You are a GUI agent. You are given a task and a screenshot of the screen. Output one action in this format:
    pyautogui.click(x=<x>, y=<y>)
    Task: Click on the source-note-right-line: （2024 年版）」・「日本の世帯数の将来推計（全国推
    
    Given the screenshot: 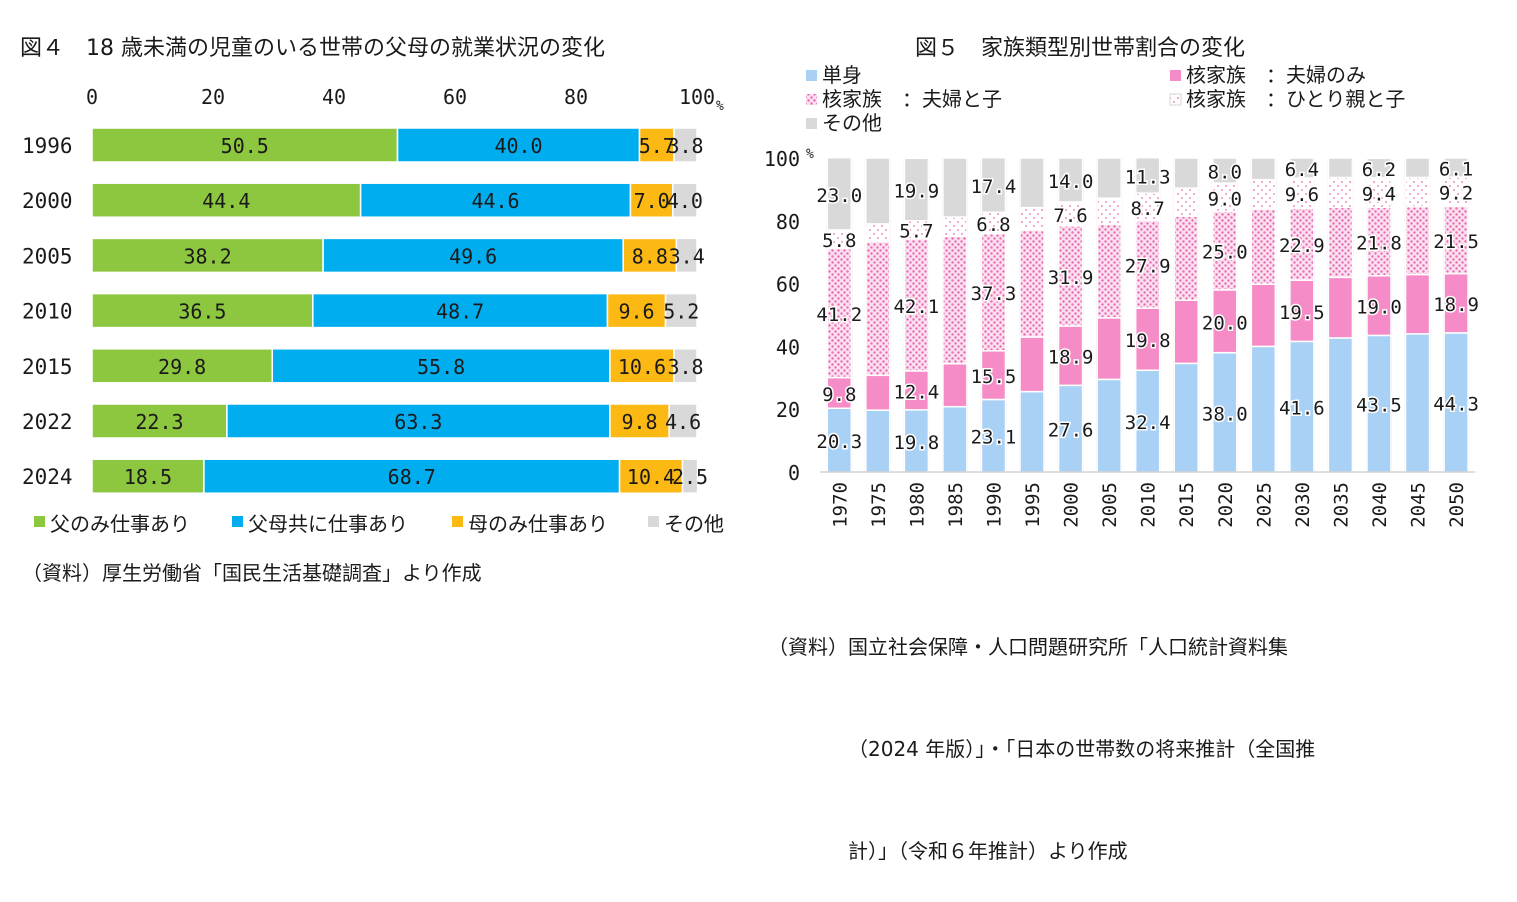 What is the action you would take?
    pyautogui.click(x=1082, y=749)
    